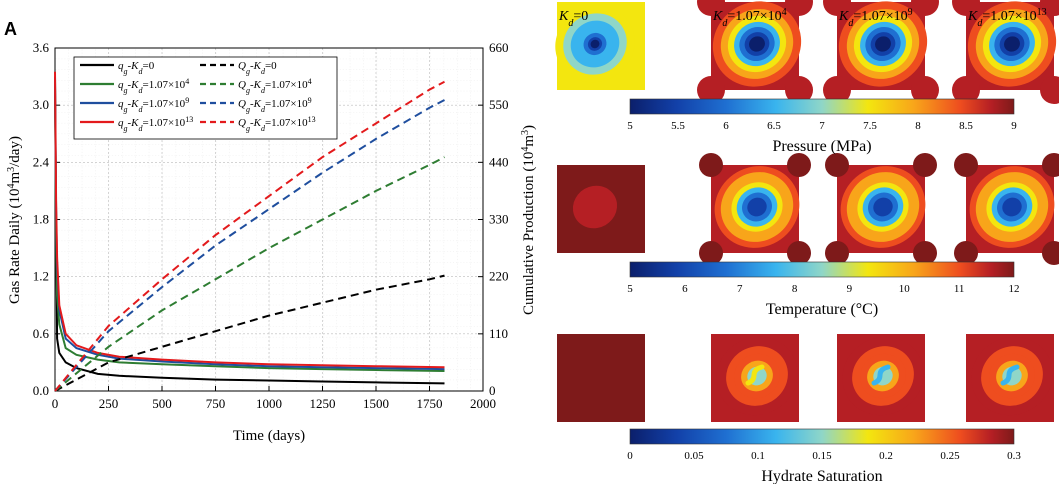  What do you see at coordinates (499, 47) in the screenshot?
I see `y-right-tick-label: 660` at bounding box center [499, 47].